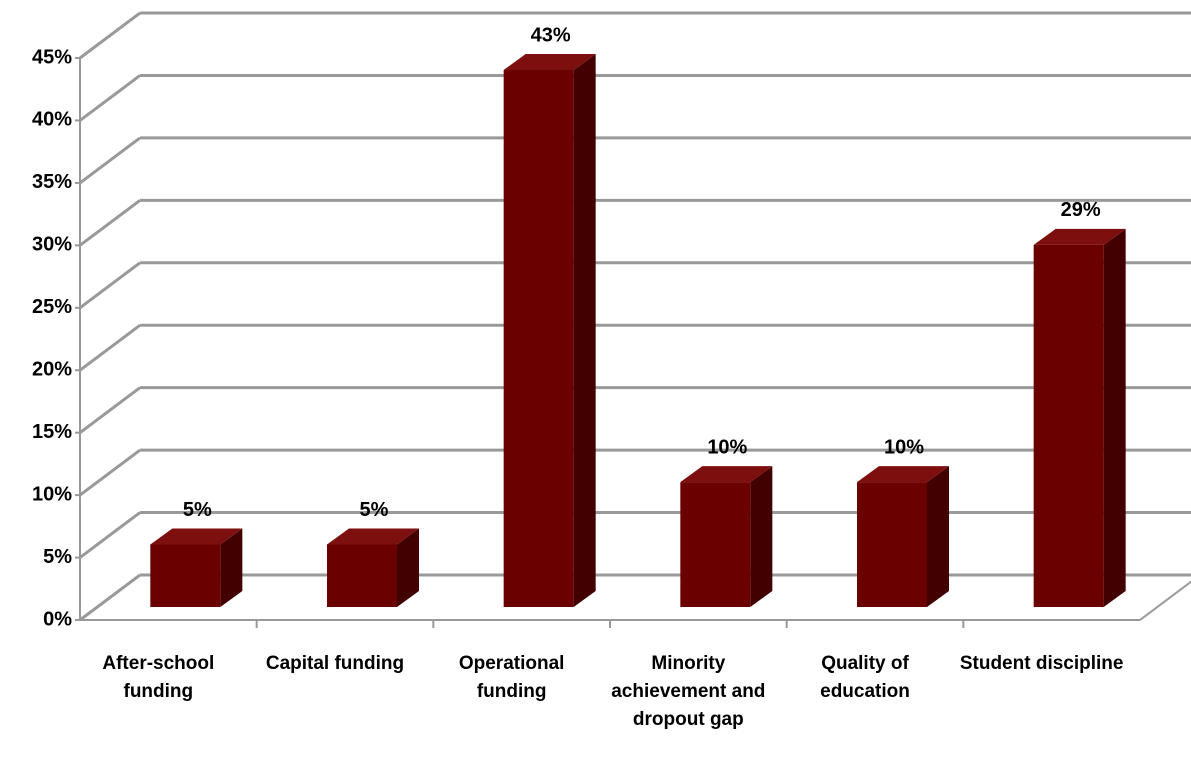  What do you see at coordinates (688, 691) in the screenshot?
I see `x-tick-label: Minority achievement and dropout gap` at bounding box center [688, 691].